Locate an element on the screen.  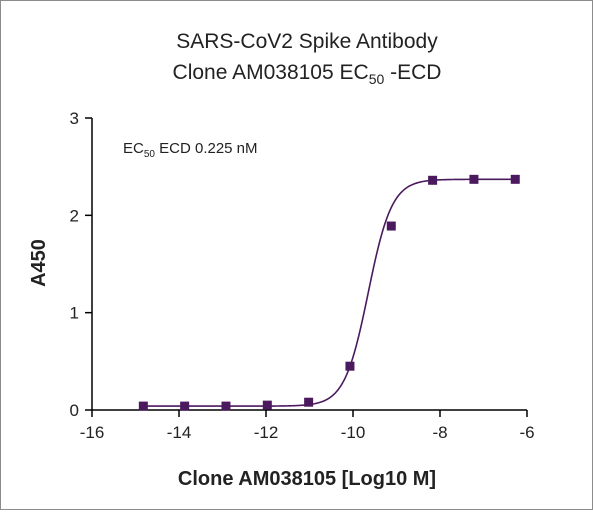
x-tick-label: -12 is located at coordinates (266, 432).